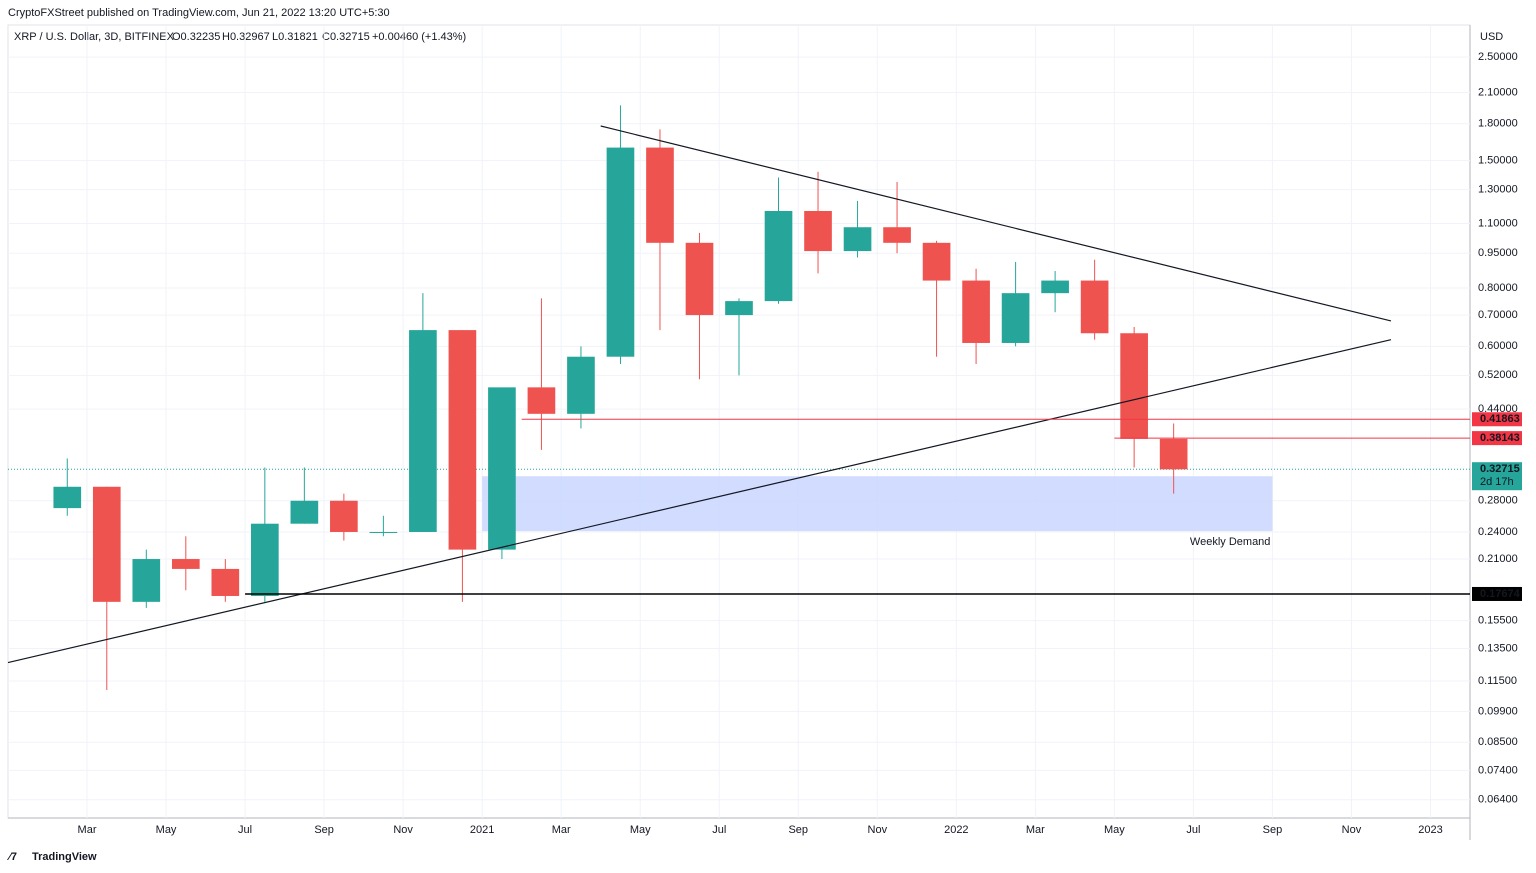 Image resolution: width=1536 pixels, height=873 pixels. Describe the element at coordinates (1498, 92) in the screenshot. I see `y-tick-label: 2.10000` at that location.